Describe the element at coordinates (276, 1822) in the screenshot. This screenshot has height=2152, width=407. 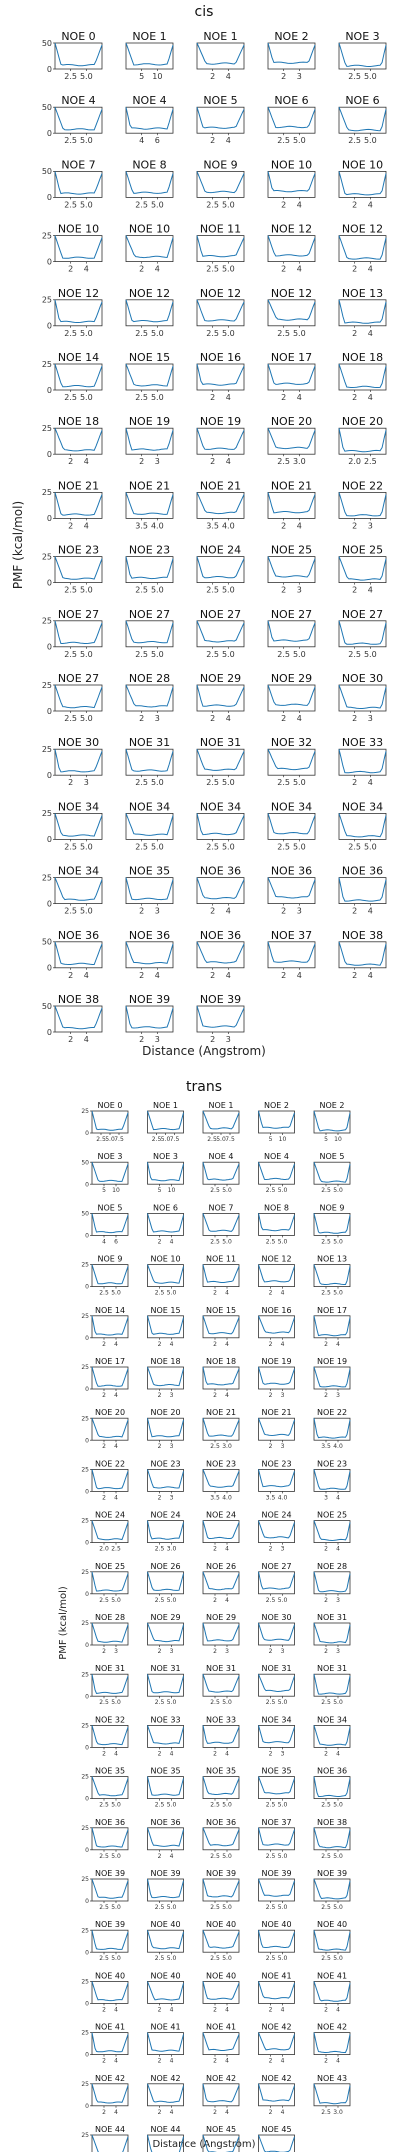
I see `panel-title: NOE 37` at that location.